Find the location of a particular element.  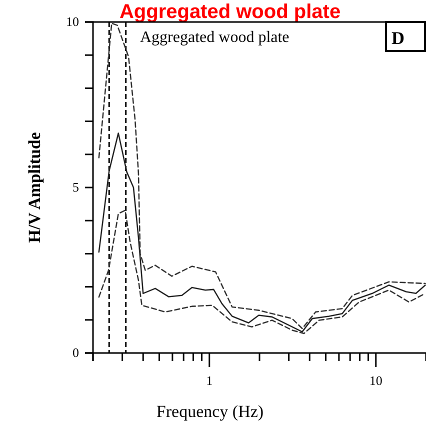

y-axis-title: H/V Amplitude is located at coordinates (34, 187).